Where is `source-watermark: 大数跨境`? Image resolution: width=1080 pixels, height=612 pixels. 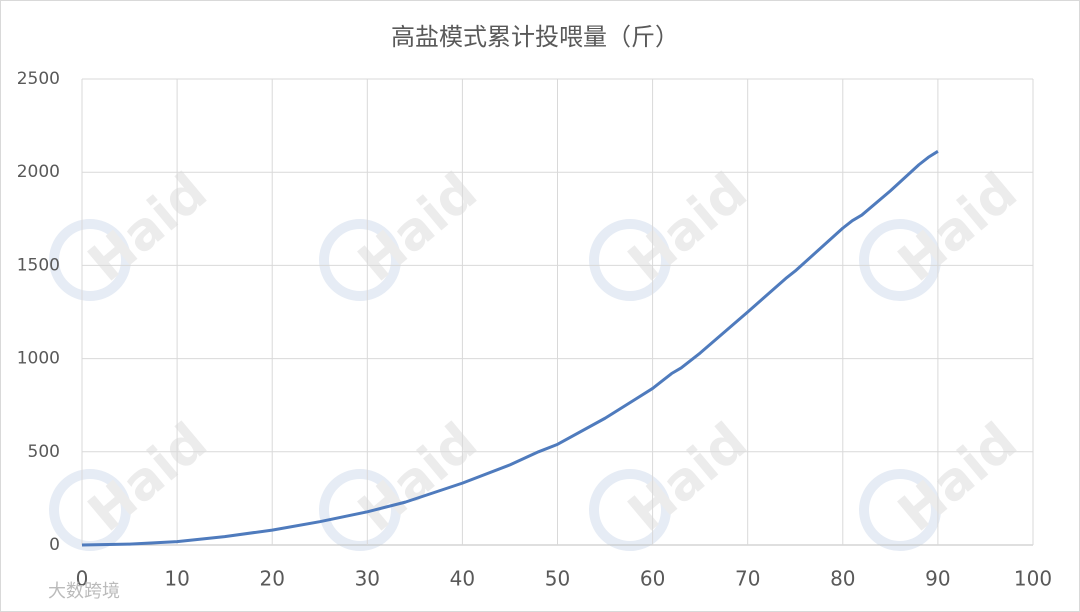
source-watermark: 大数跨境 is located at coordinates (84, 591).